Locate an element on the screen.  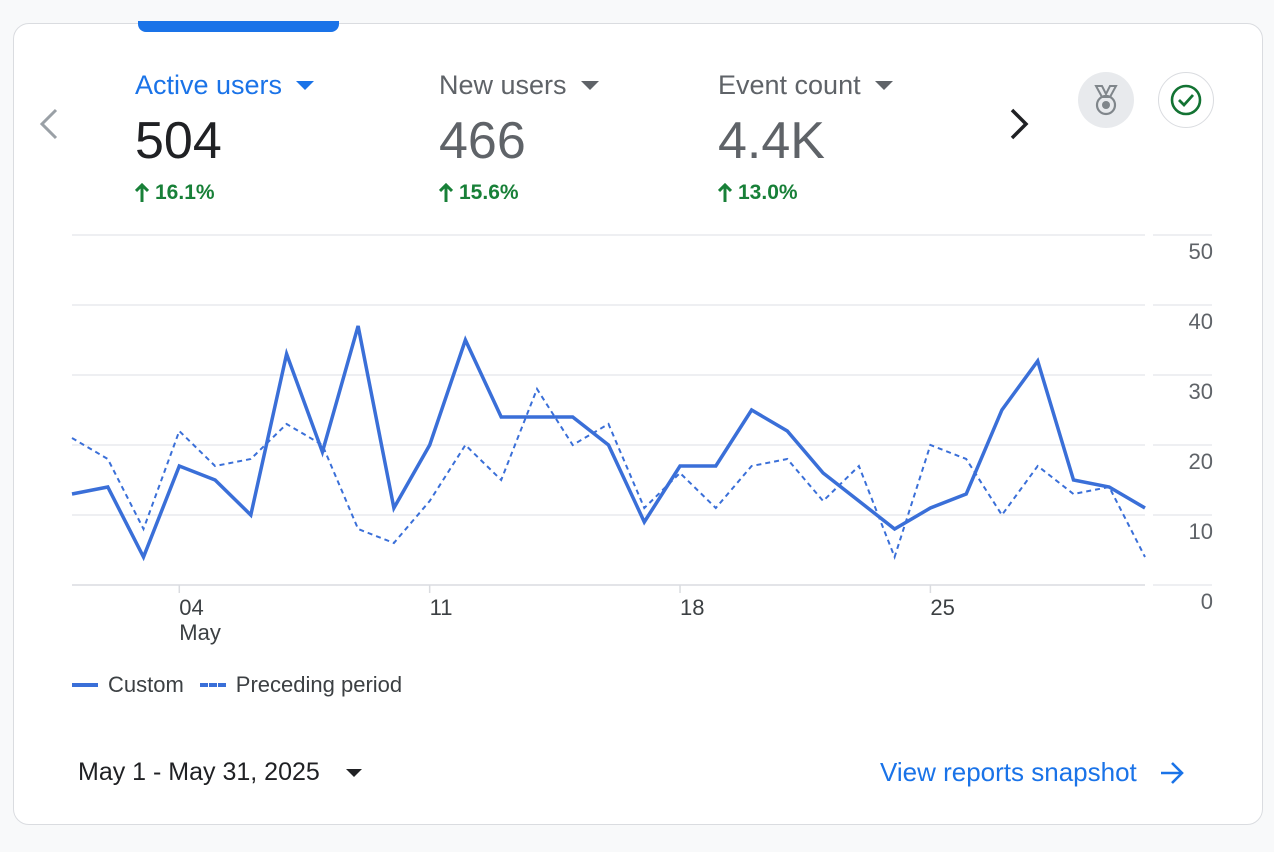
metric-value: 504 is located at coordinates (178, 141).